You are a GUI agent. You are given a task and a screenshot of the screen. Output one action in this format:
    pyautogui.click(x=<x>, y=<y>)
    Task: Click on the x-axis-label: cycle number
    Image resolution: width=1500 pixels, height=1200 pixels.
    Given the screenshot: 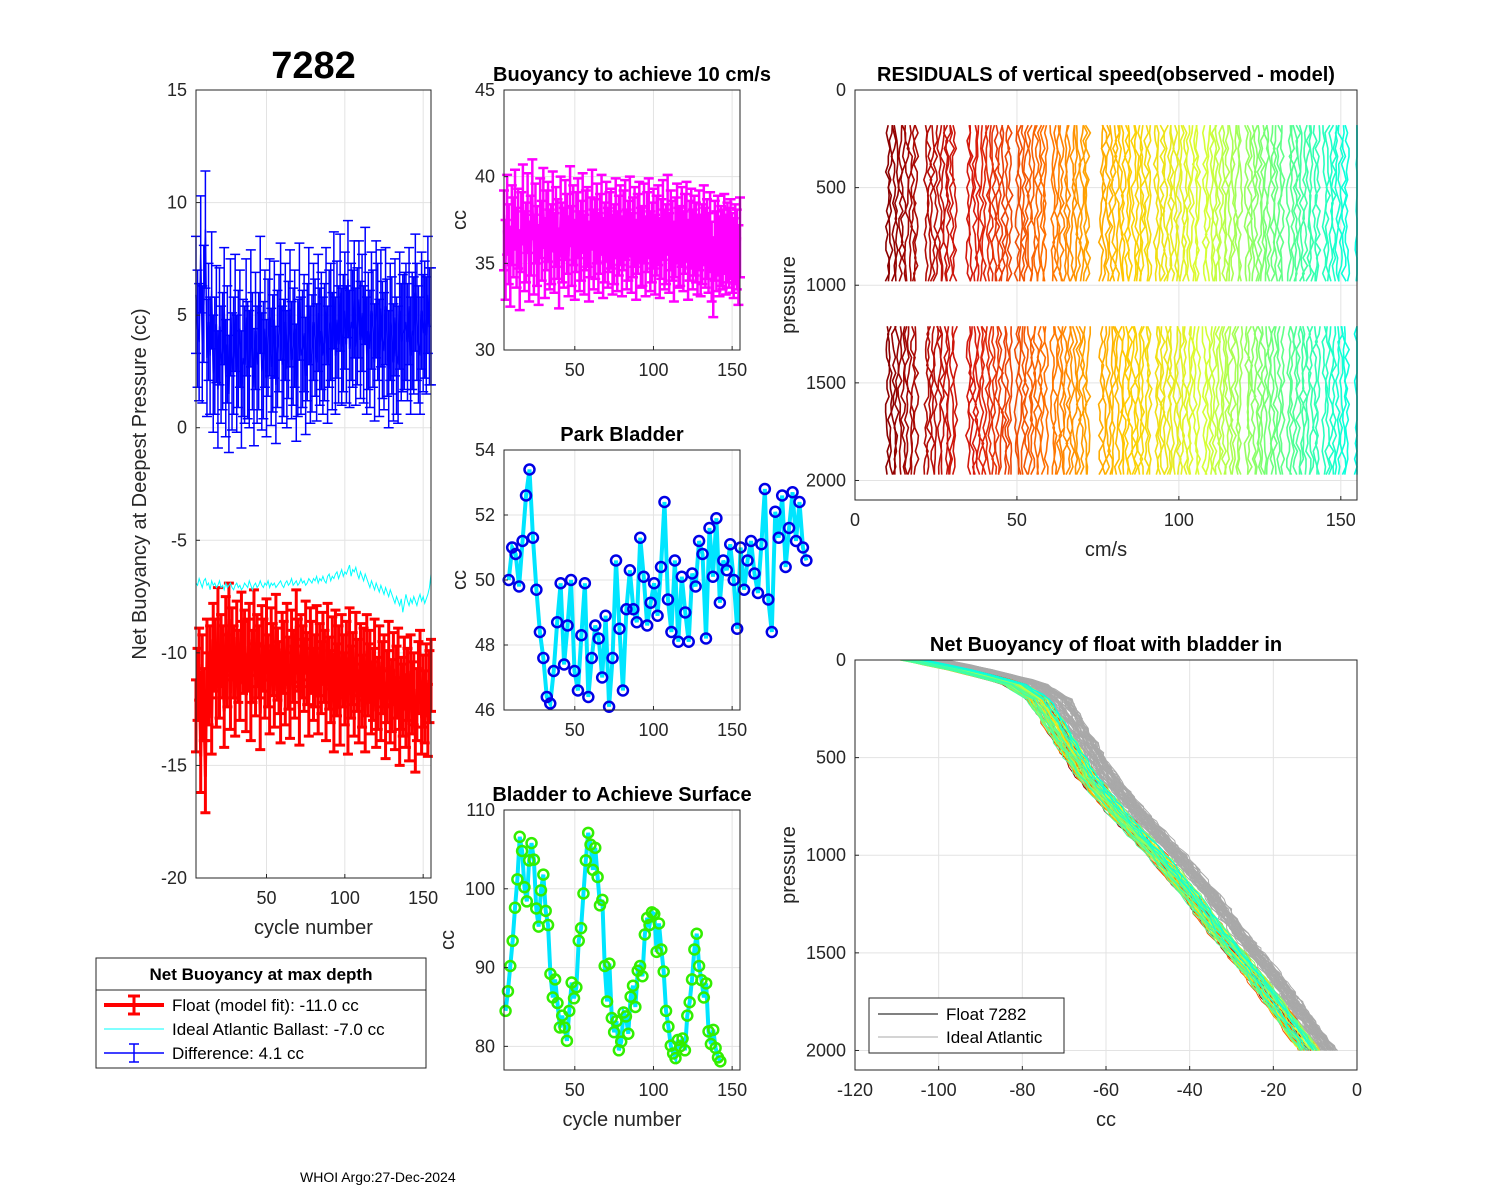 What is the action you would take?
    pyautogui.click(x=622, y=1120)
    